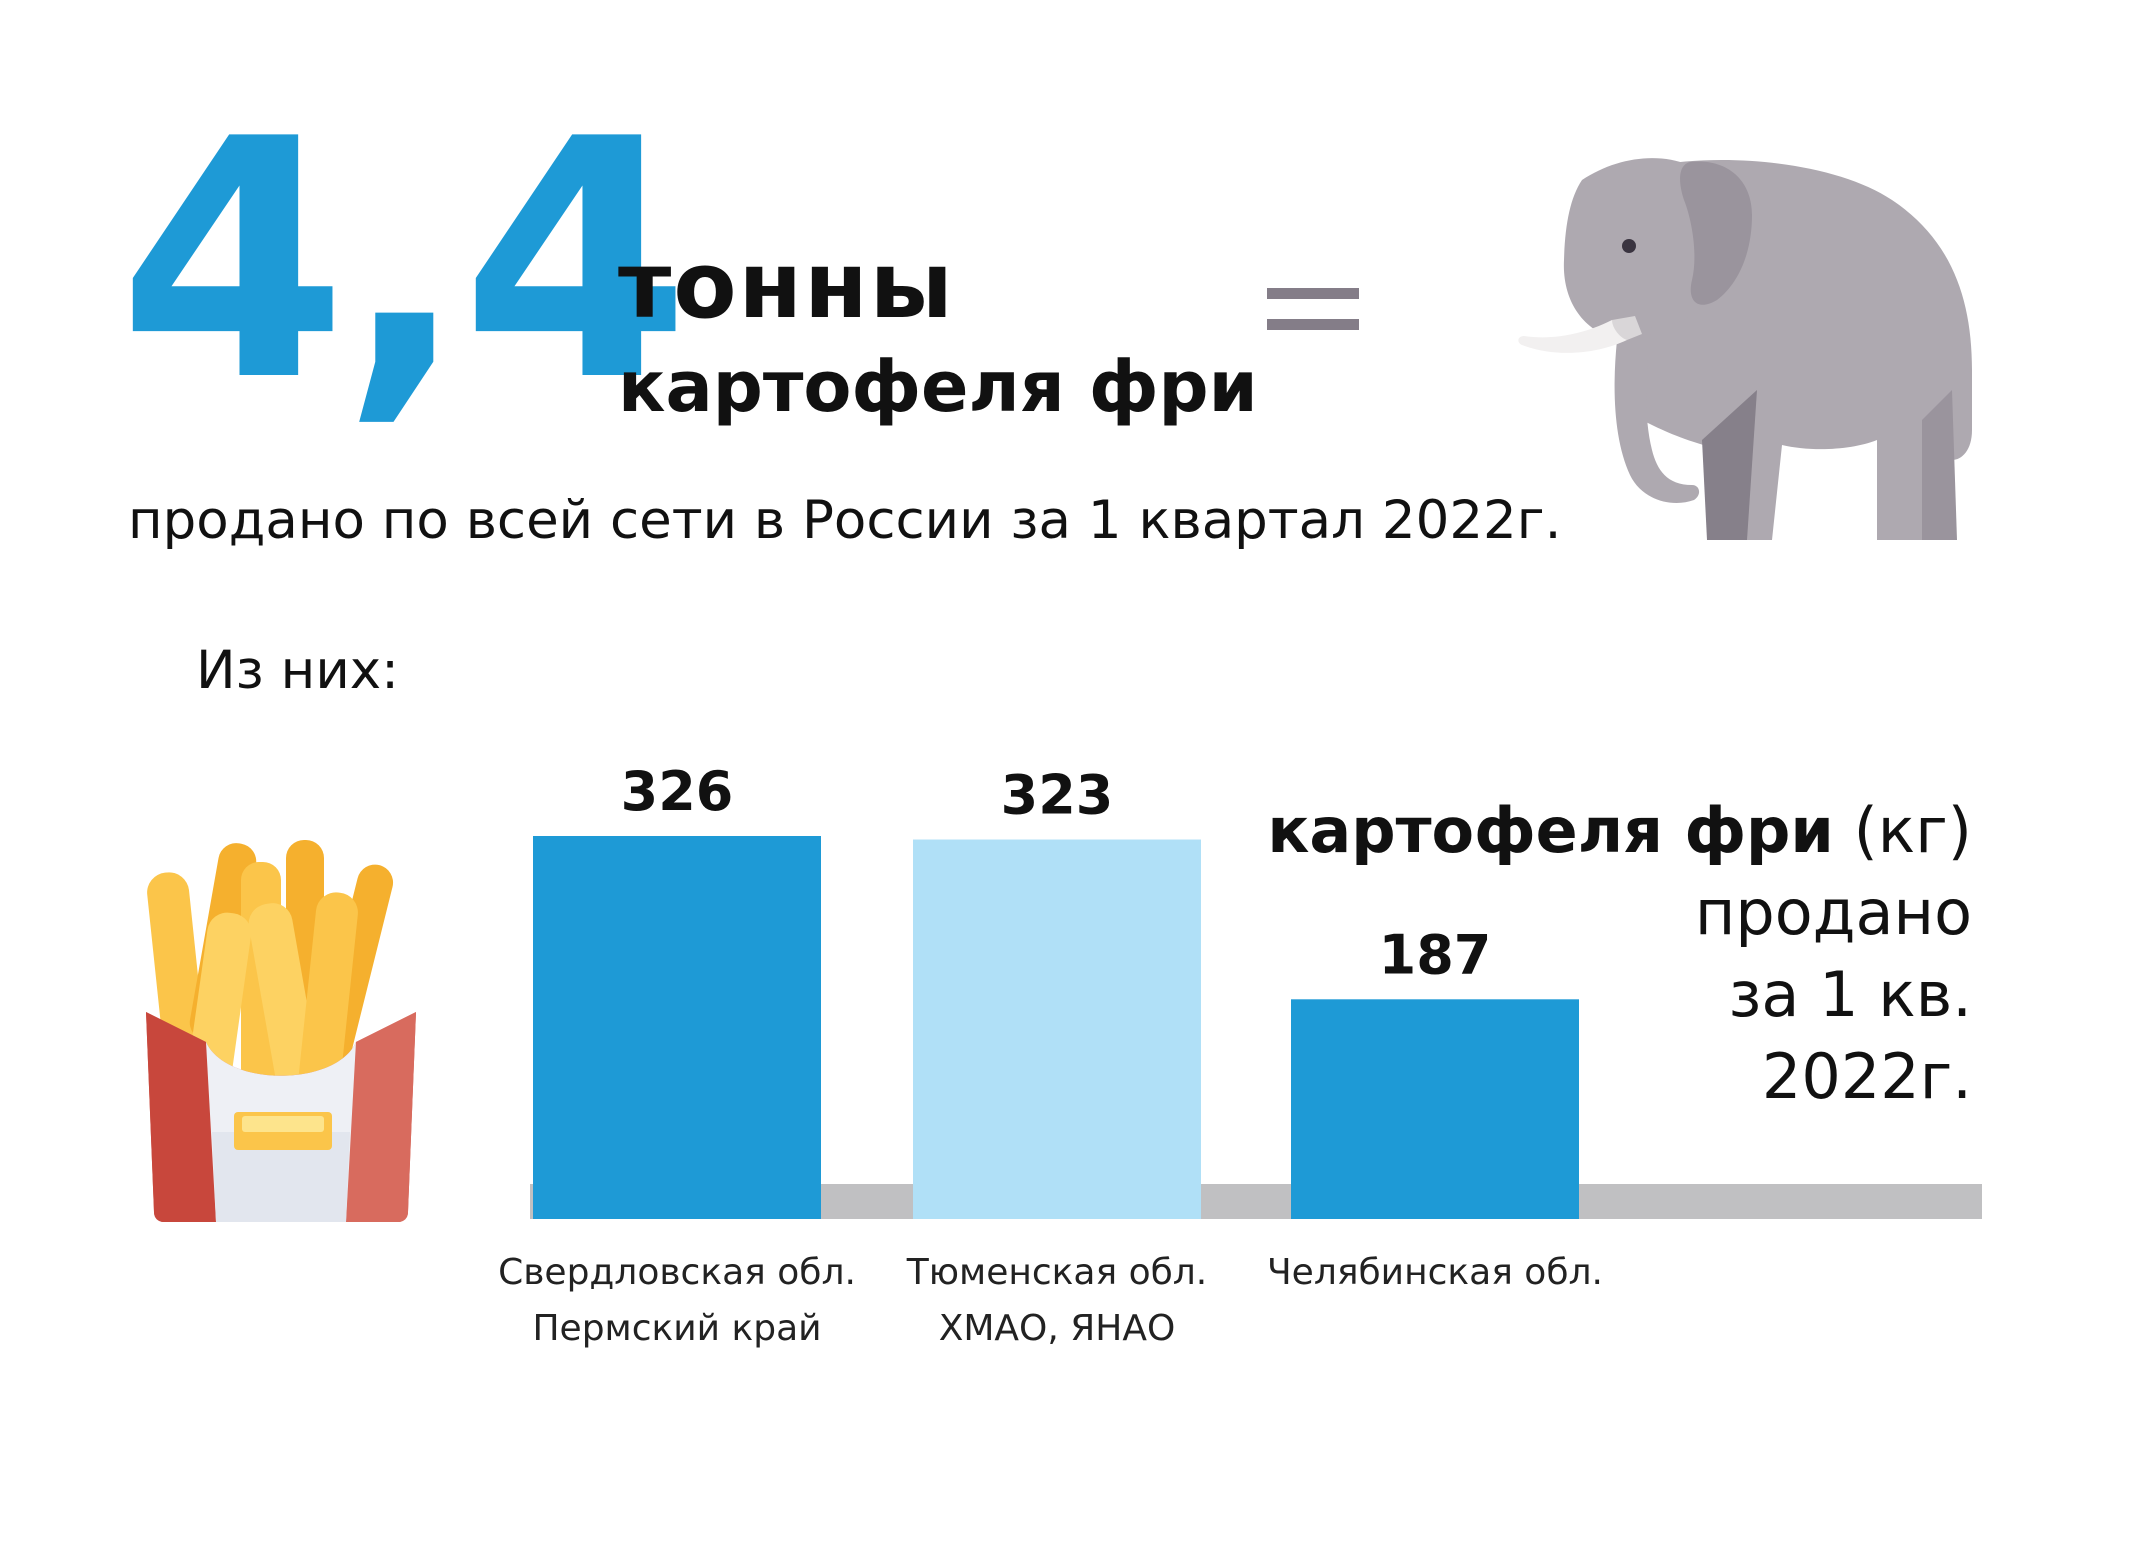 The width and height of the screenshot is (2140, 1561). What do you see at coordinates (1745, 349) in the screenshot?
I see `elephant-icon` at bounding box center [1745, 349].